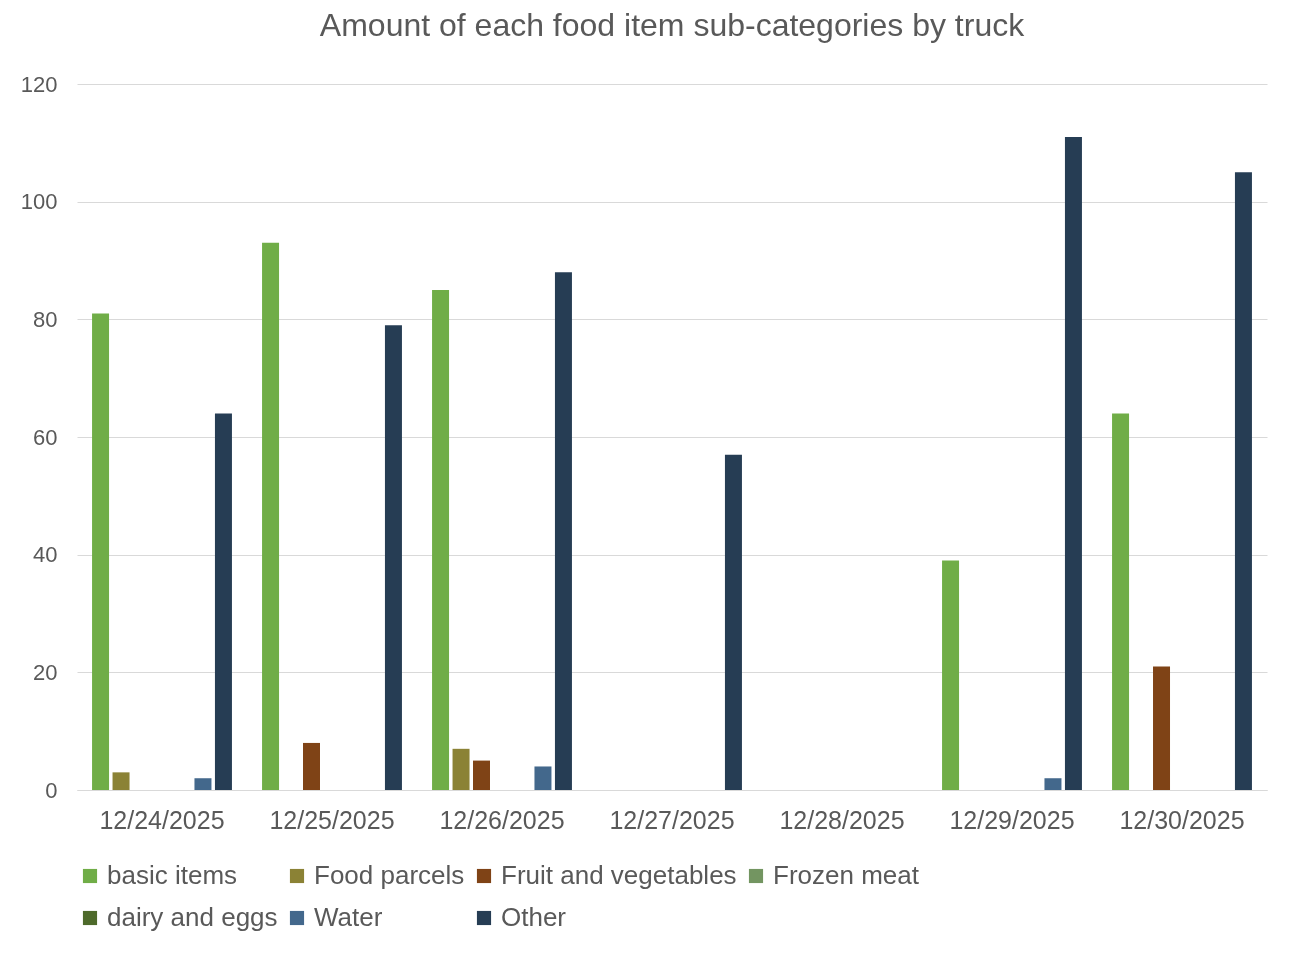 The width and height of the screenshot is (1306, 972). I want to click on x-tick-label: 12/26/2025, so click(502, 819).